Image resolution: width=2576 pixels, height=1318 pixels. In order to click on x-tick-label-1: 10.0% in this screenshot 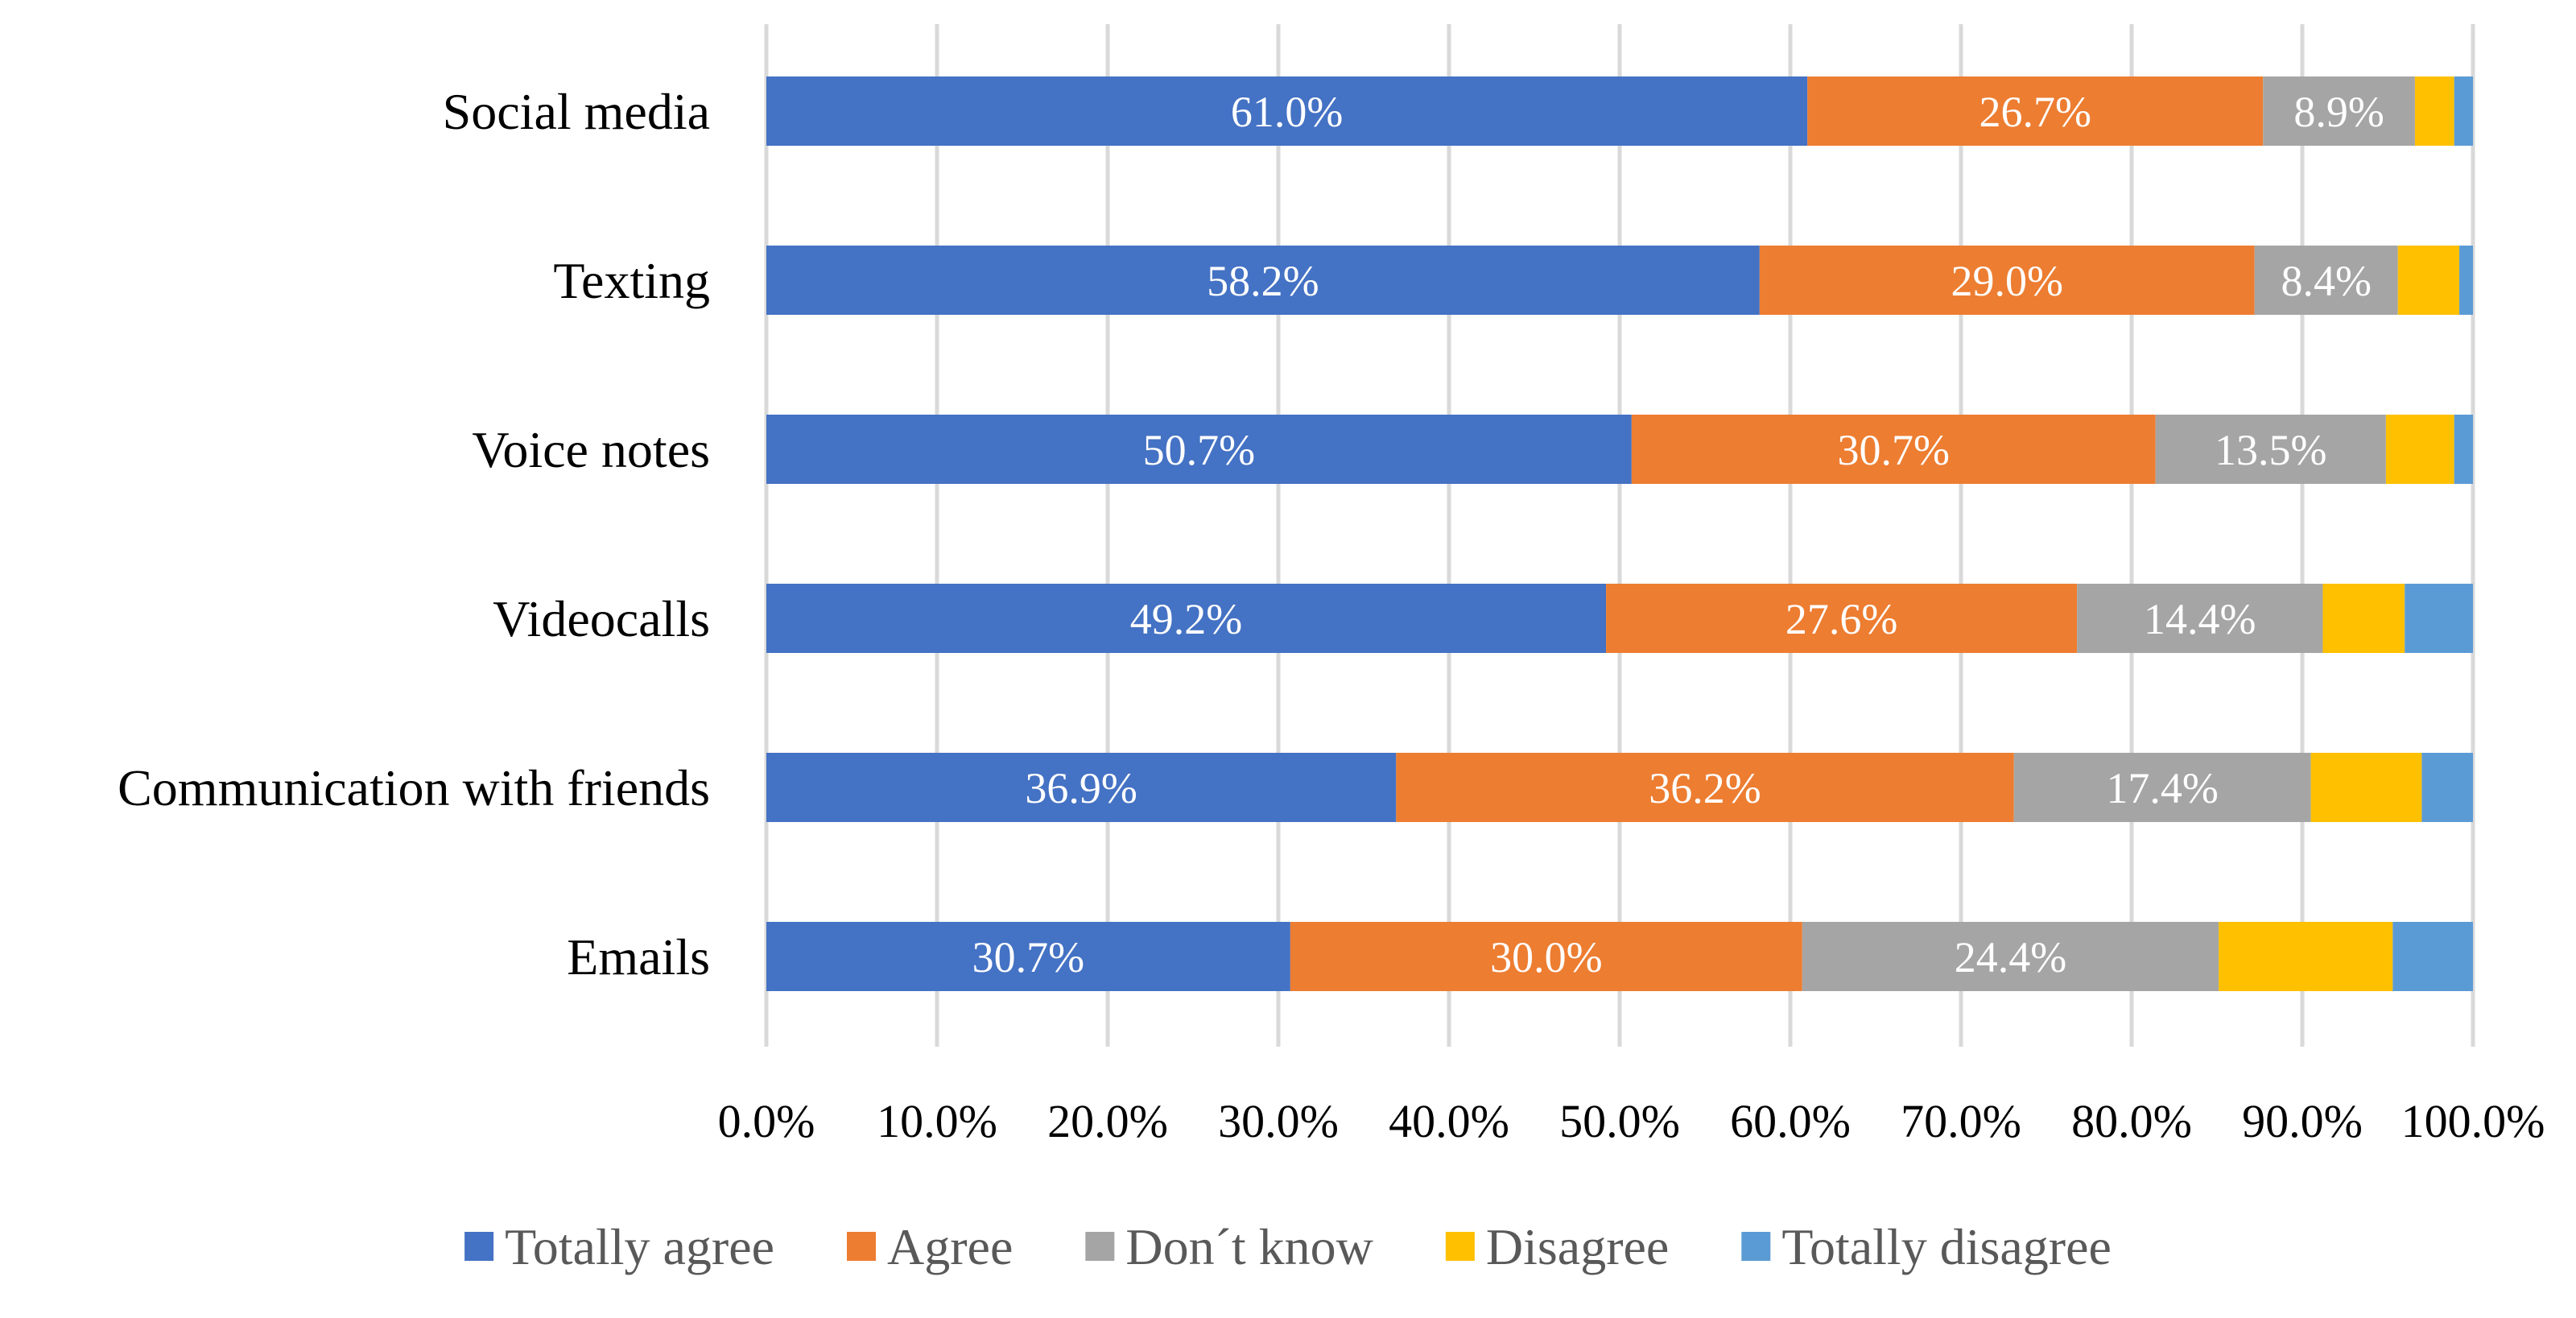, I will do `click(937, 1121)`.